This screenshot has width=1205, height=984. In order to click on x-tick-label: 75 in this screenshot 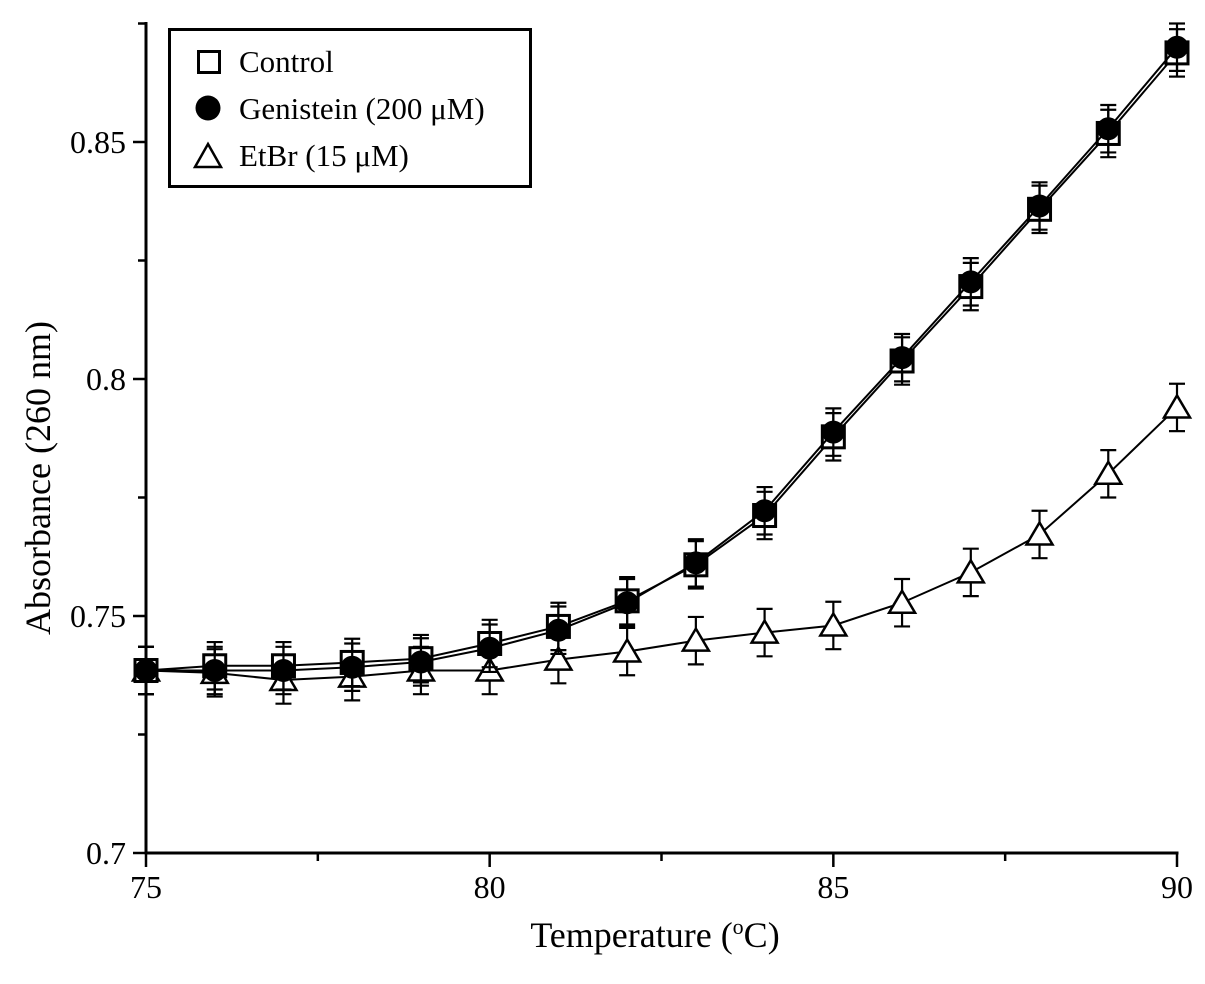, I will do `click(146, 887)`.